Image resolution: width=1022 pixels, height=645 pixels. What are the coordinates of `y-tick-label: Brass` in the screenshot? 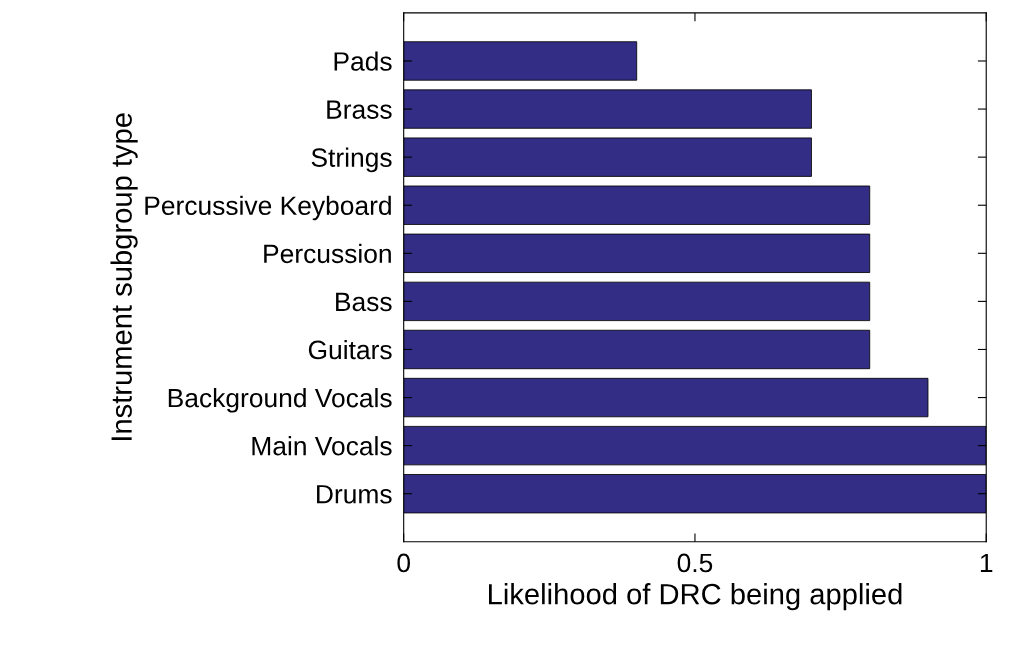 It's located at (359, 109).